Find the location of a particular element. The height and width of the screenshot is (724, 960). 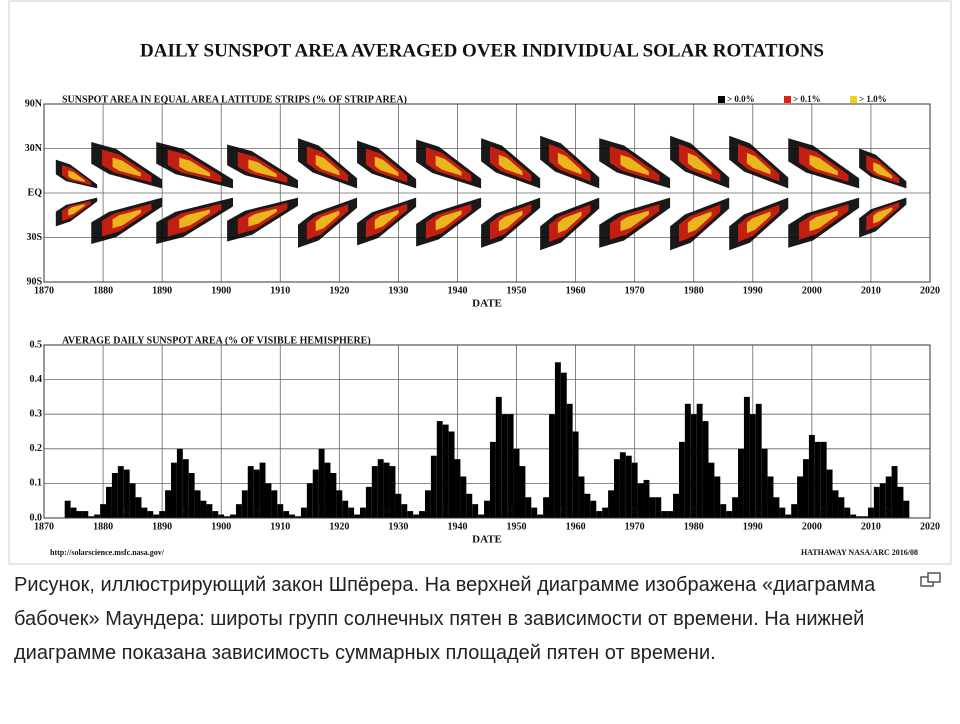

x-tick-label: 1990 is located at coordinates (753, 526).